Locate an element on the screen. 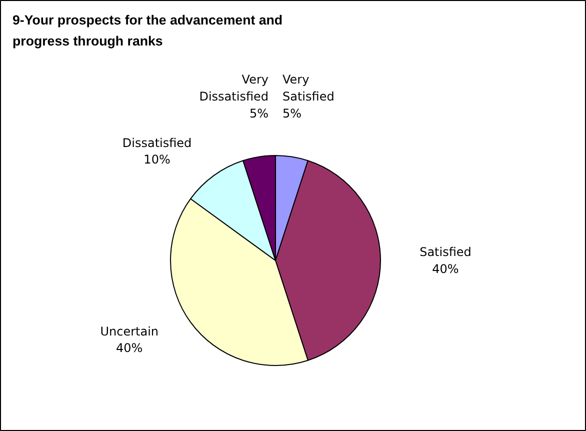 This screenshot has height=431, width=586. slice-label: Very Dissatisfied is located at coordinates (234, 88).